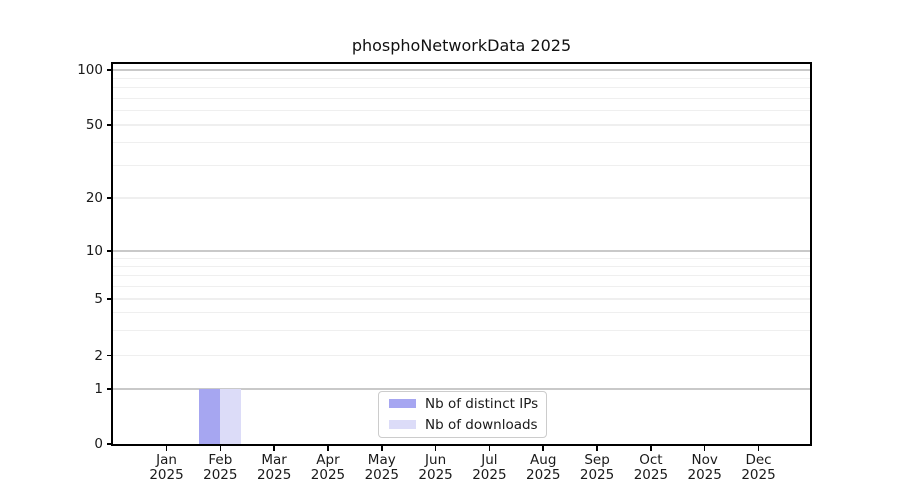 Image resolution: width=900 pixels, height=500 pixels. Describe the element at coordinates (704, 467) in the screenshot. I see `x-tick-label: Nov 2025` at that location.